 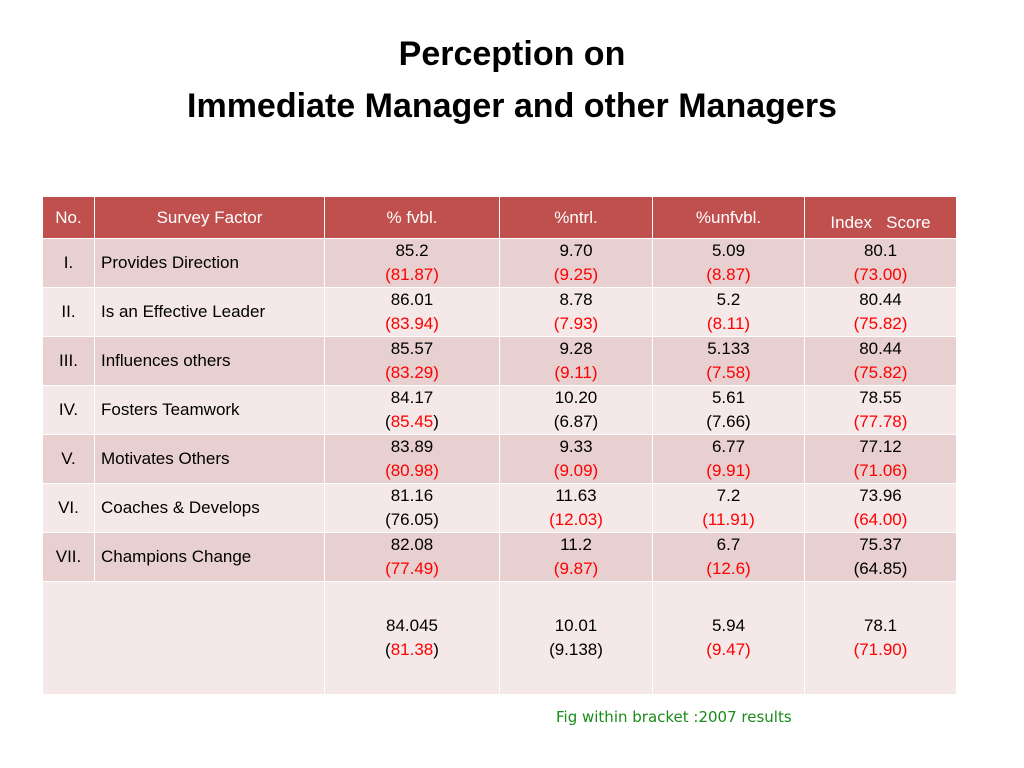 I want to click on index-cell: 73.96 (64.00), so click(x=880, y=508).